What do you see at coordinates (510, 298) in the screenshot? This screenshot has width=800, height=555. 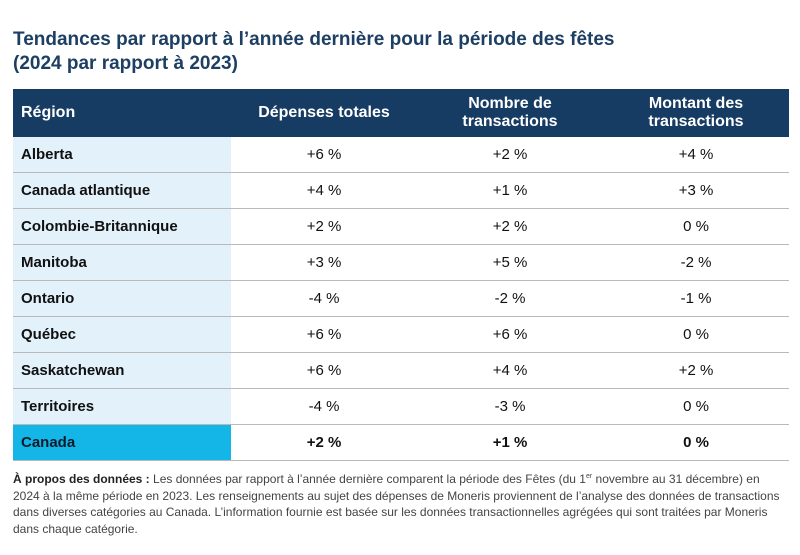 I see `nombre-cell: -2 %` at bounding box center [510, 298].